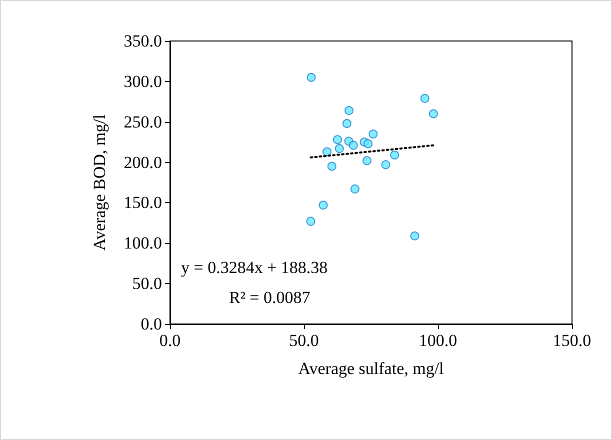 The height and width of the screenshot is (440, 612). Describe the element at coordinates (270, 297) in the screenshot. I see `annotation: R² = 0.0087` at that location.